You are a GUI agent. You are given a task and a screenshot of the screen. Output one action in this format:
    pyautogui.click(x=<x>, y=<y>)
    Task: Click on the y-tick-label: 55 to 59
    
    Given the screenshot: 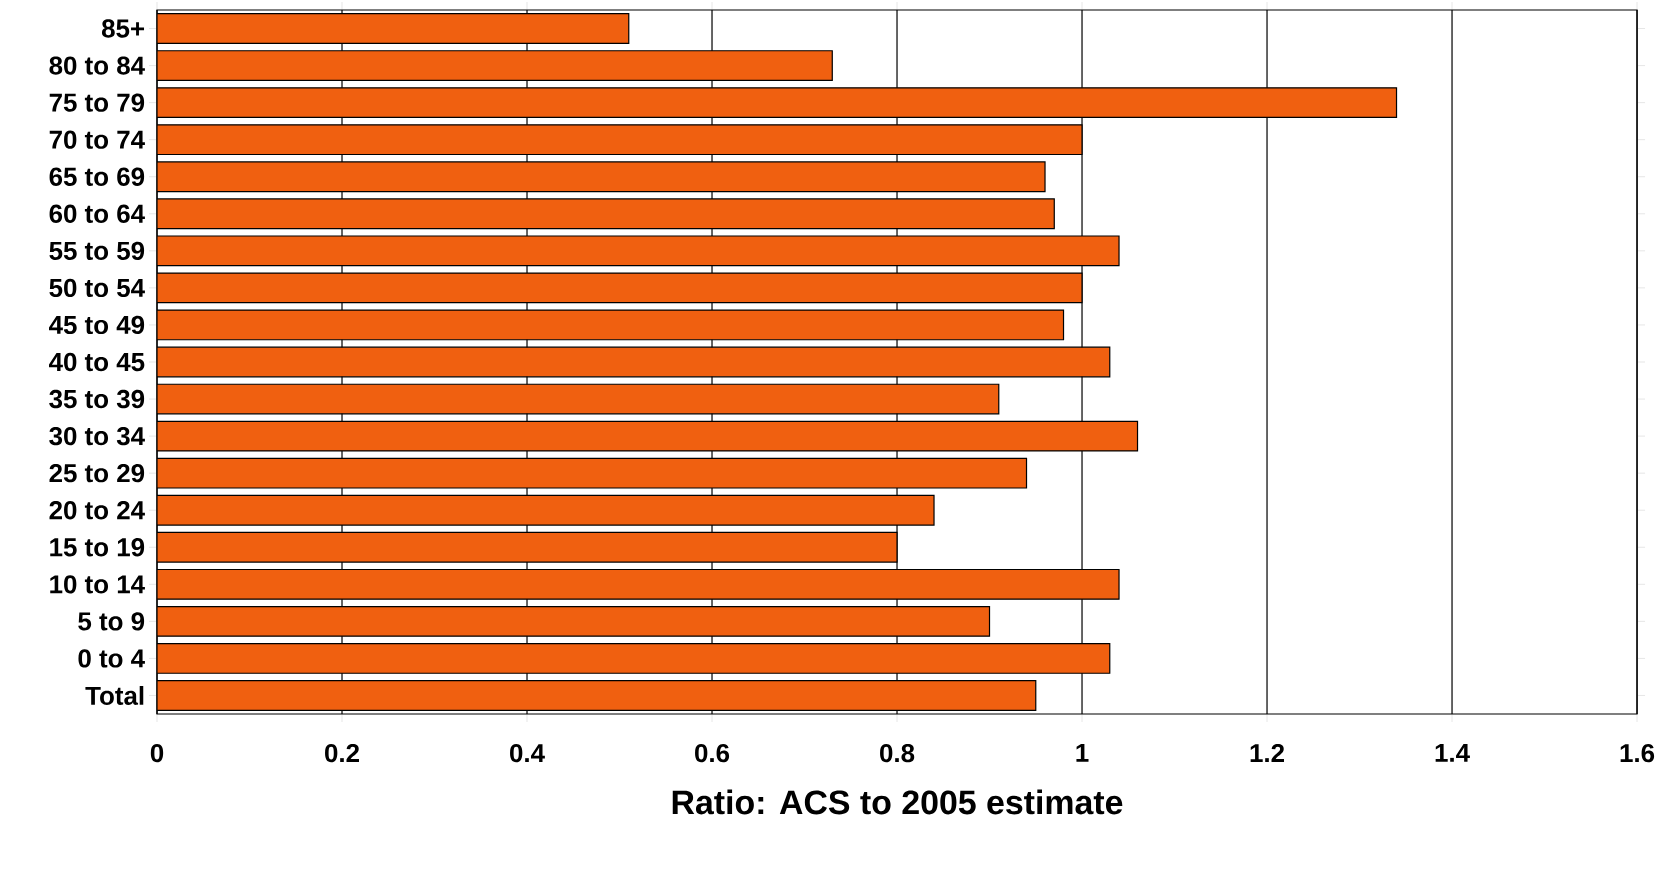 What is the action you would take?
    pyautogui.click(x=97, y=251)
    